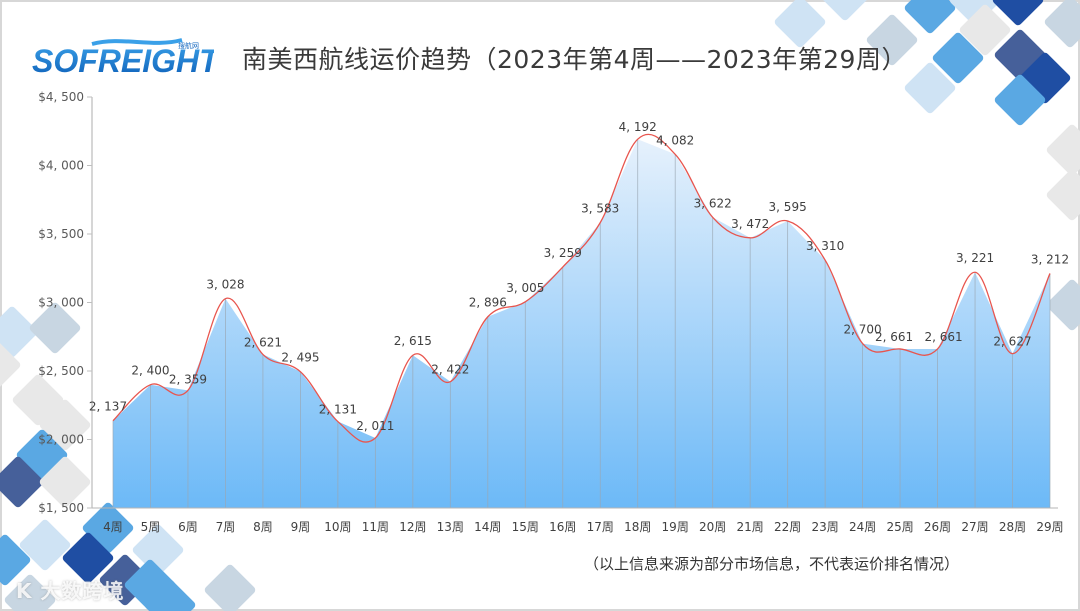 The width and height of the screenshot is (1080, 611). Describe the element at coordinates (563, 253) in the screenshot. I see `data-point-label: 3, 259` at that location.